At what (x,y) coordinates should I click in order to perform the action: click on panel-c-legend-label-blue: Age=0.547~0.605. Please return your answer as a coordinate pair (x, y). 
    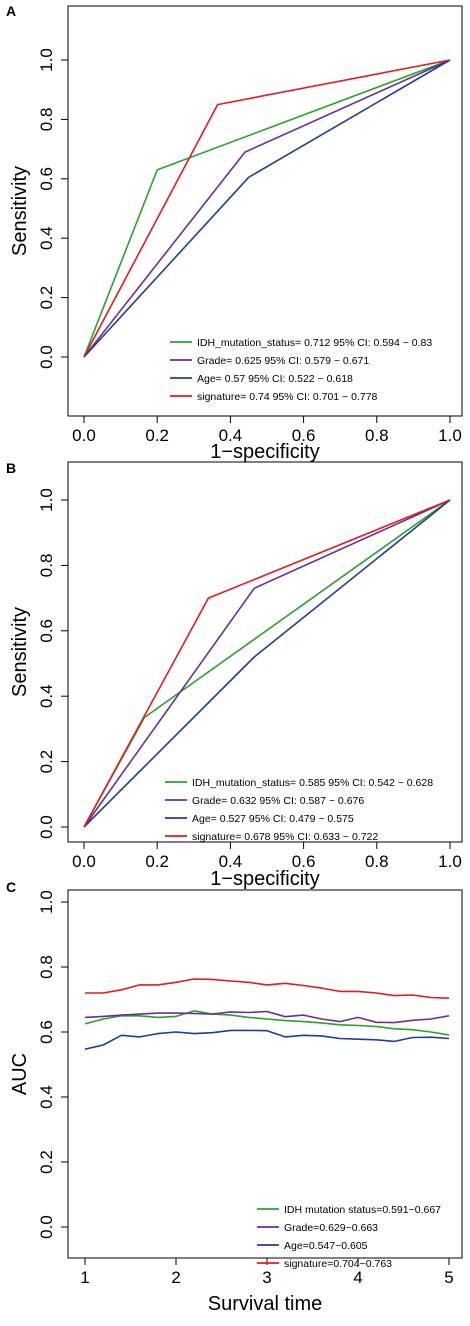
    Looking at the image, I should click on (326, 1246).